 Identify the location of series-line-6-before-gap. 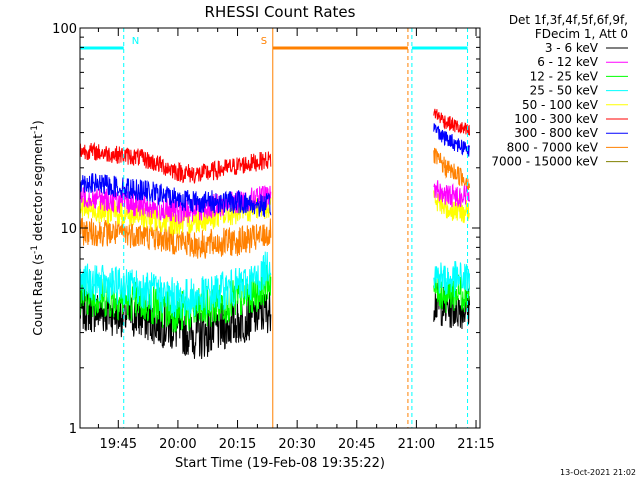
(175, 162).